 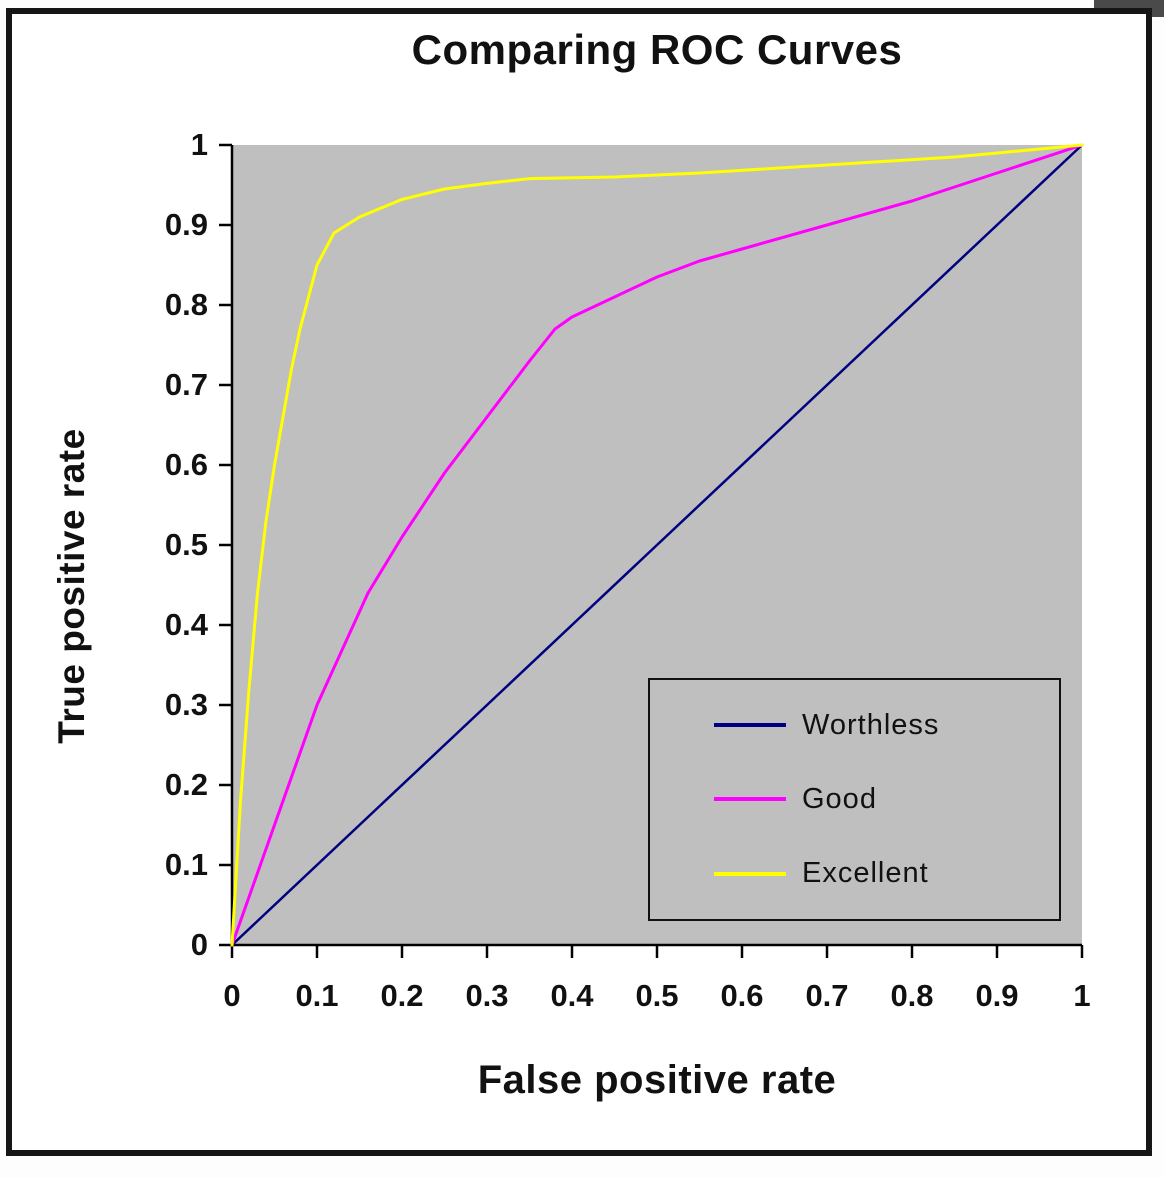 What do you see at coordinates (186, 544) in the screenshot?
I see `y-tick-label: 0.5` at bounding box center [186, 544].